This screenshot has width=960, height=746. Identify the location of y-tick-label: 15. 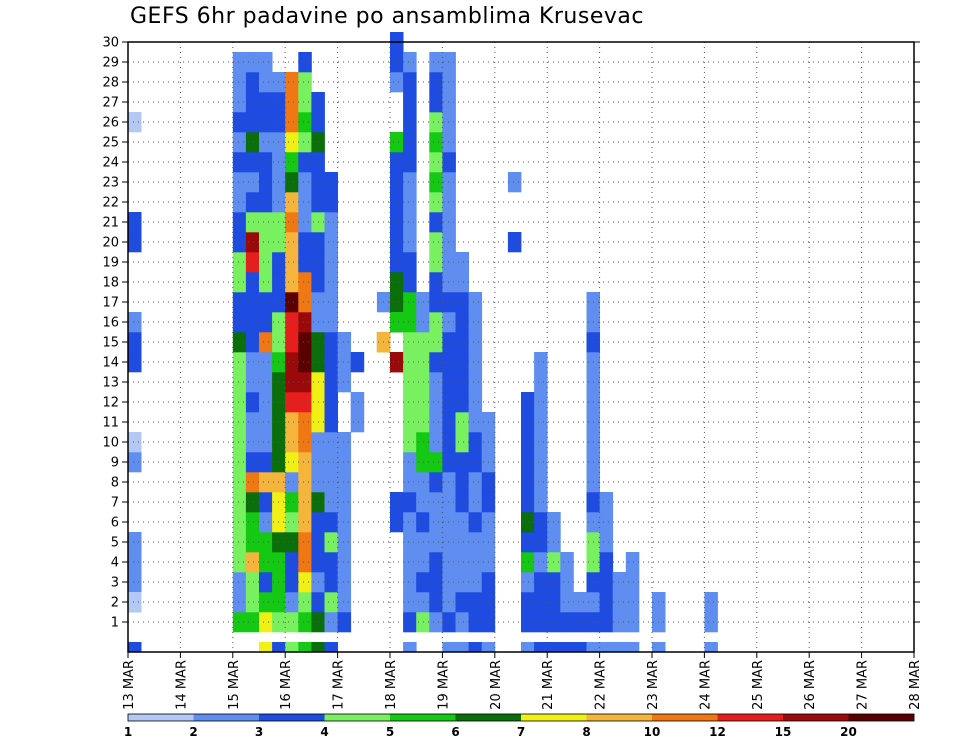
(110, 343).